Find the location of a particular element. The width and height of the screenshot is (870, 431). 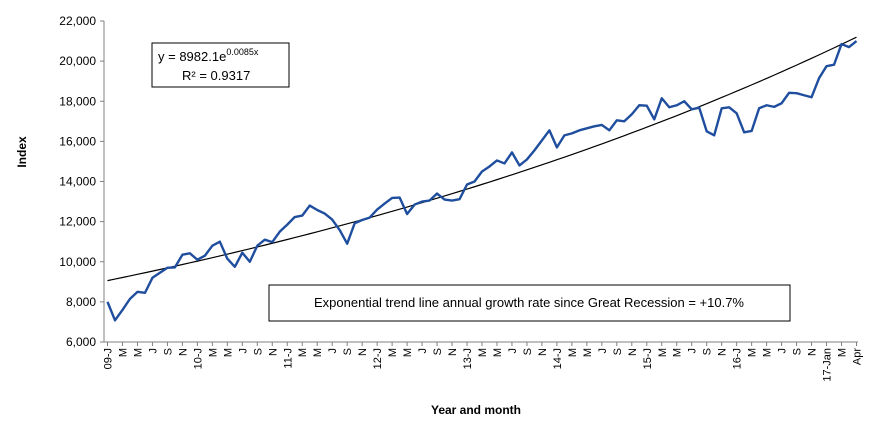

y-tick-label: 14,000 is located at coordinates (77, 182).